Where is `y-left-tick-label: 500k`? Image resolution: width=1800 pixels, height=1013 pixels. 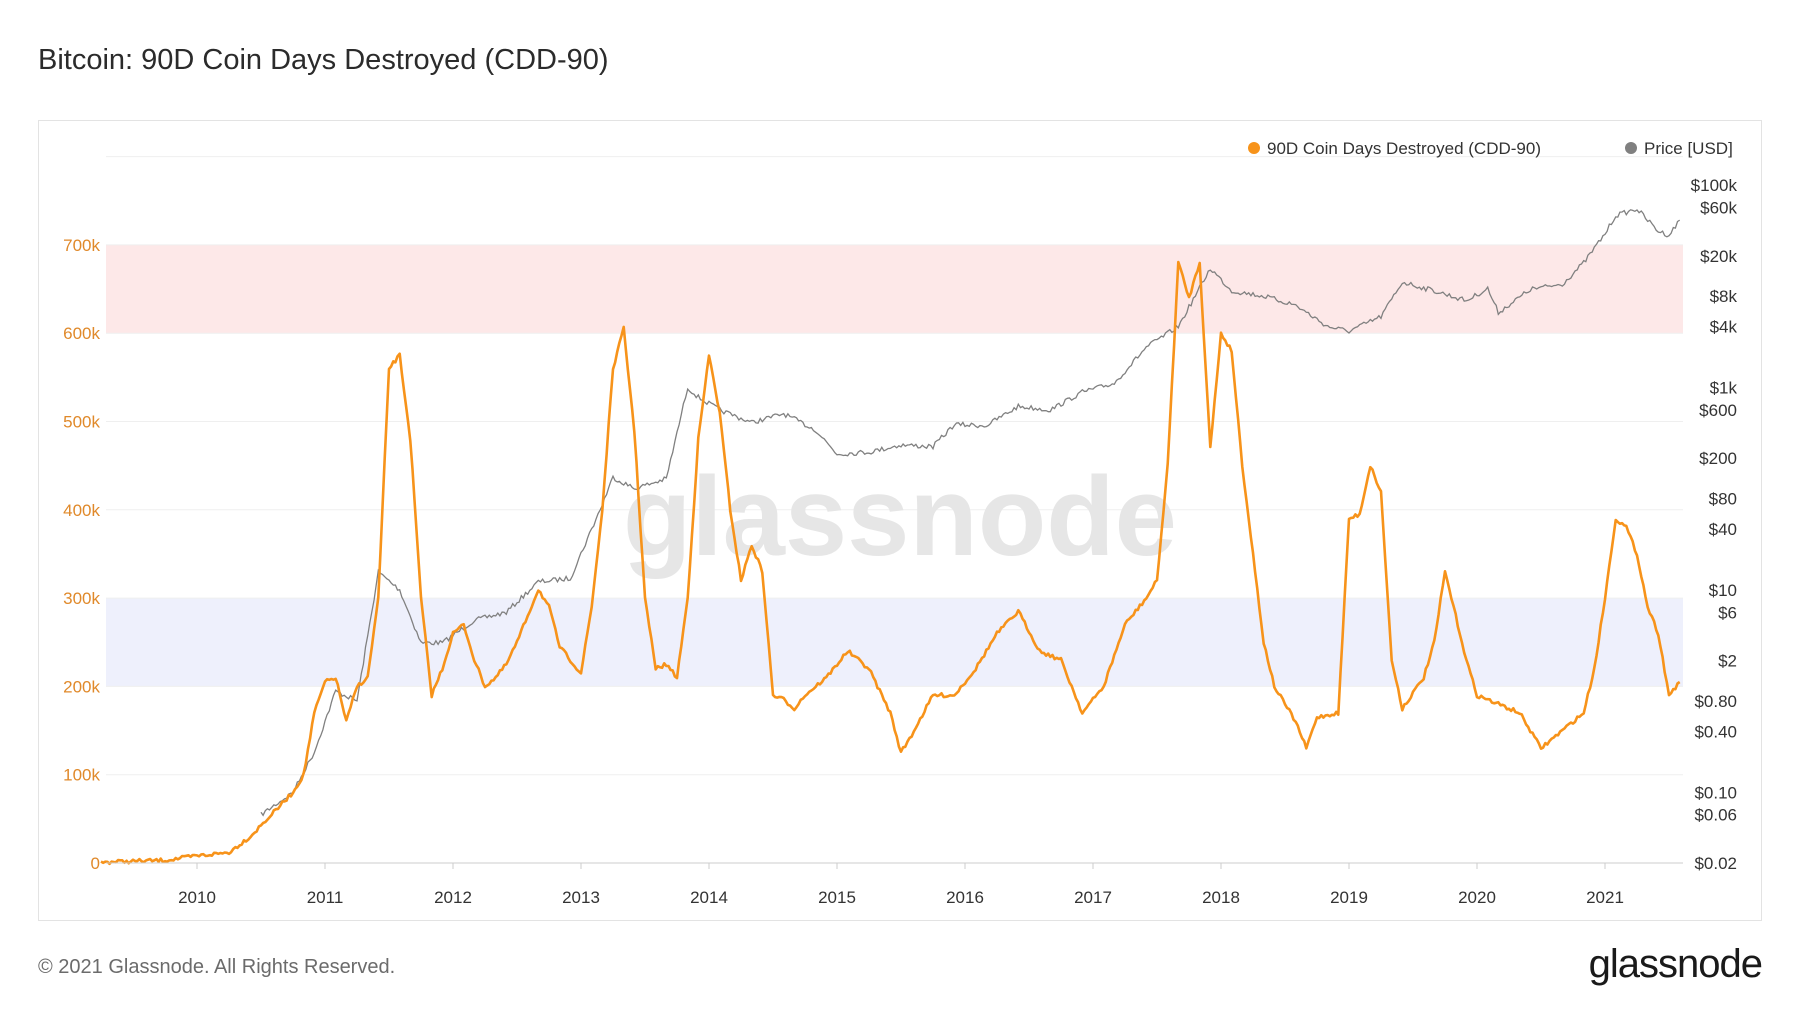 y-left-tick-label: 500k is located at coordinates (81, 422).